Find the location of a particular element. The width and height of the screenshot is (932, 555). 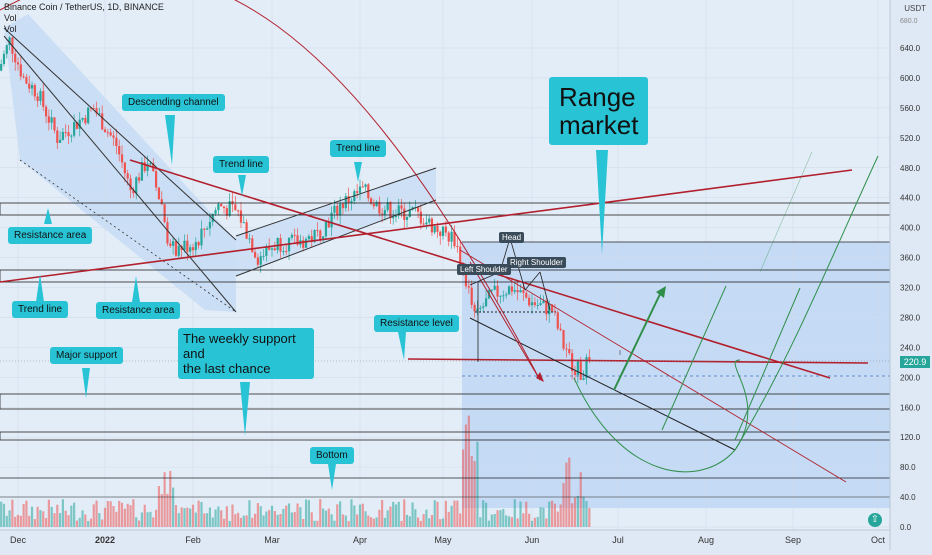

volume-bars is located at coordinates (295, 471).